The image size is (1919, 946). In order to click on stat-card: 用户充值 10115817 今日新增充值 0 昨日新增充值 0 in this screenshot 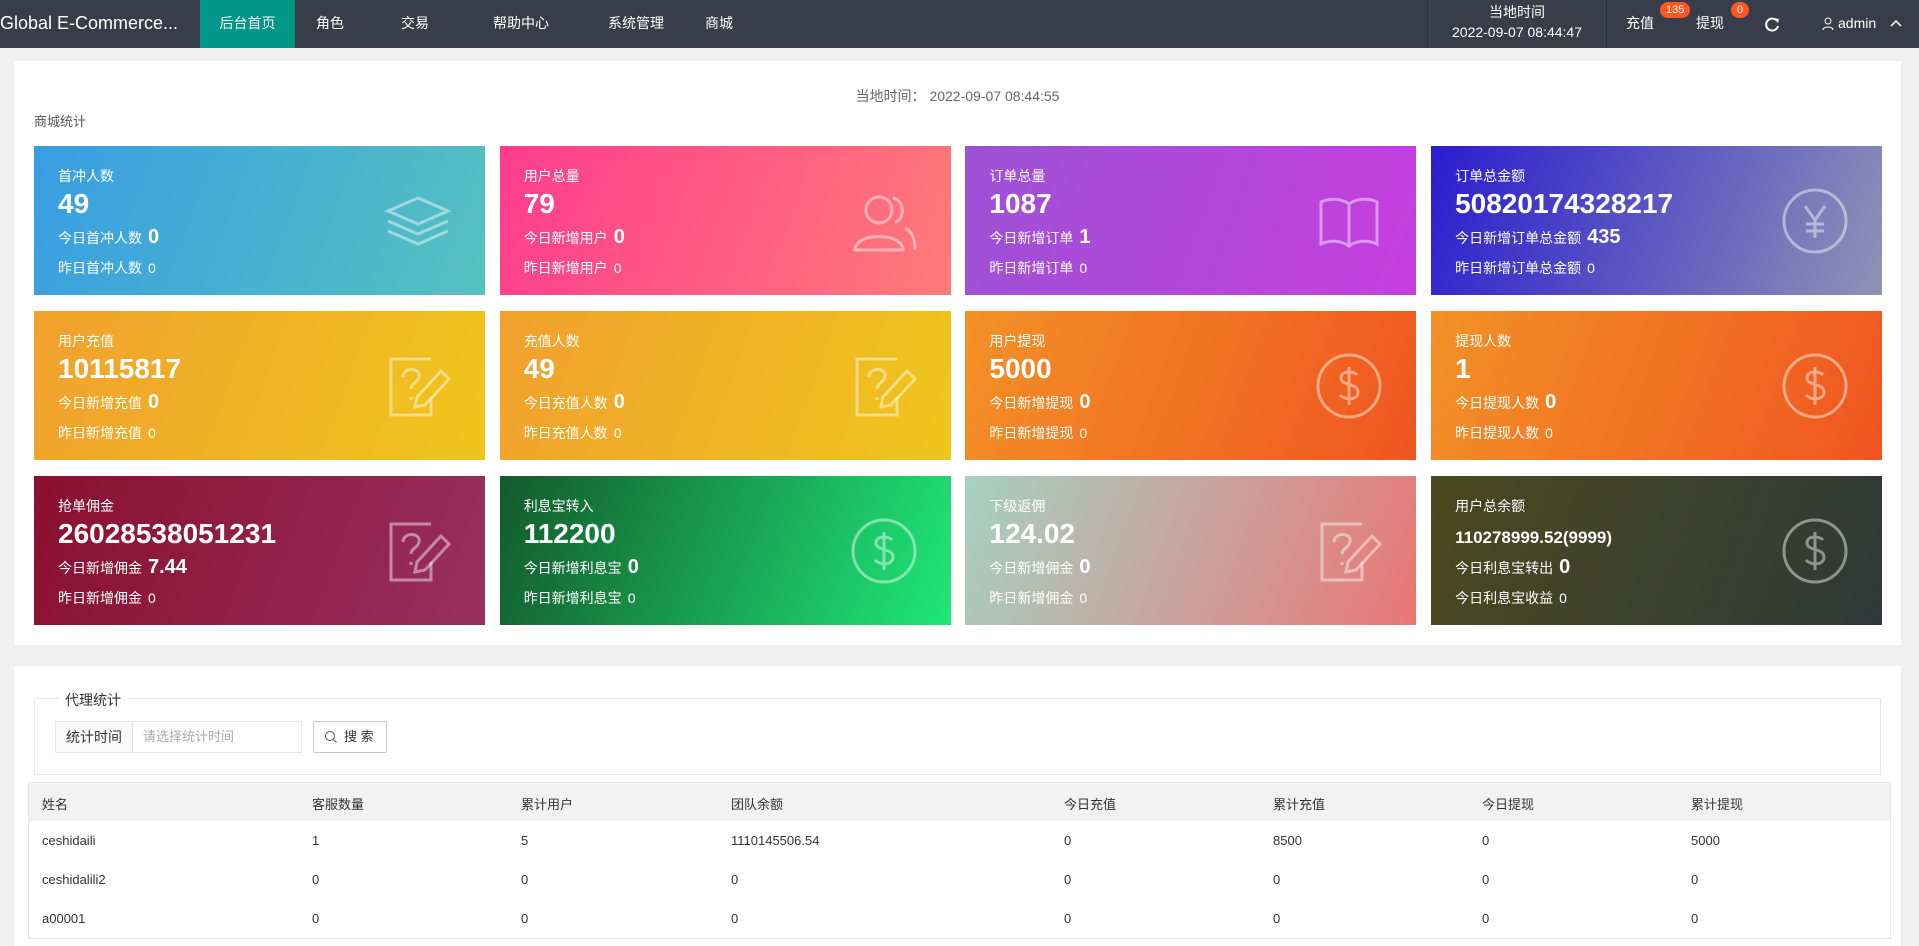, I will do `click(259, 385)`.